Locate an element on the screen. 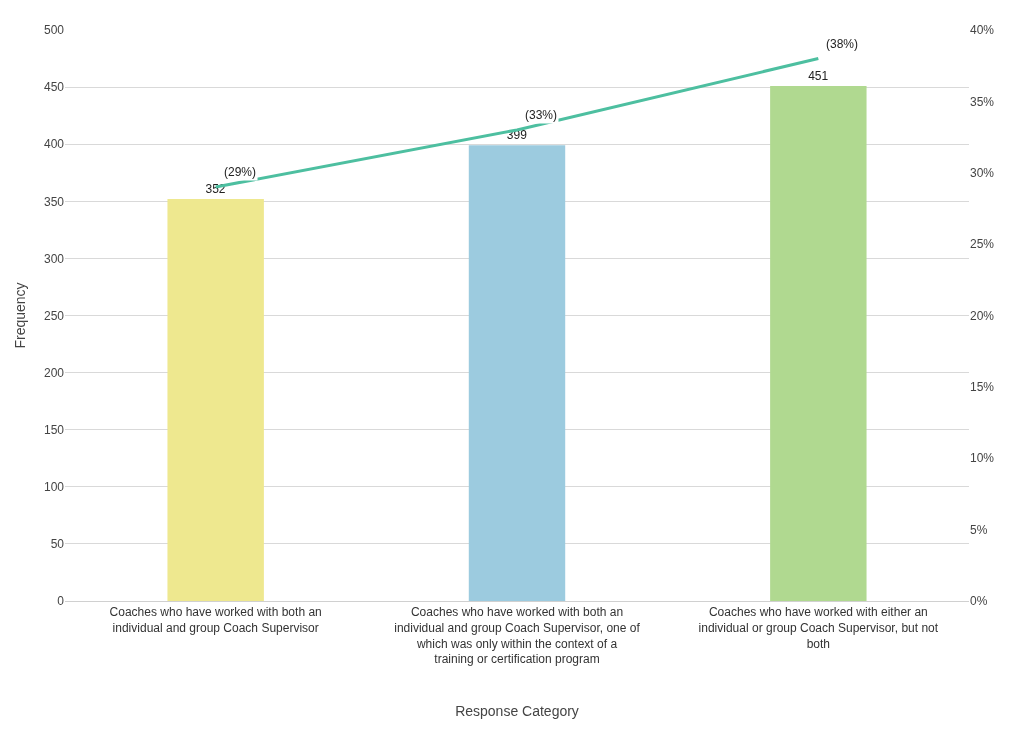 The image size is (1031, 751). y2-tick-label: 10% is located at coordinates (982, 458).